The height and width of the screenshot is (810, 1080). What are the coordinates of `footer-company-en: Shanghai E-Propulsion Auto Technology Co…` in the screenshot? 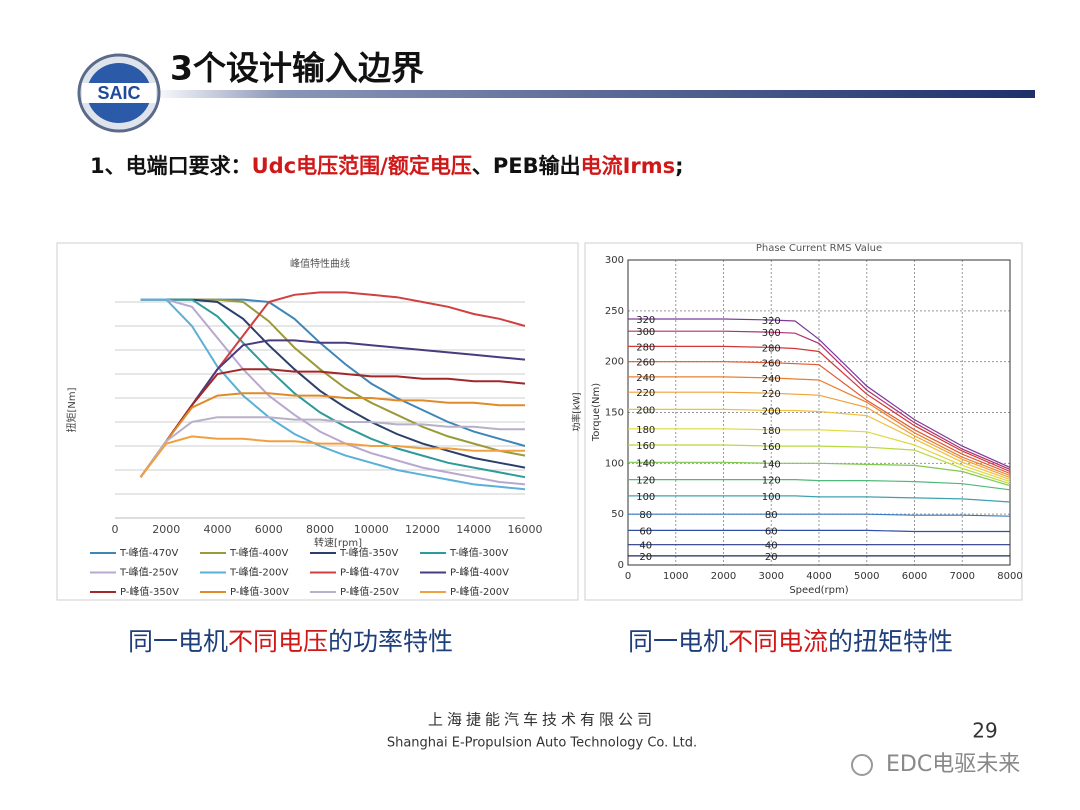 It's located at (542, 743).